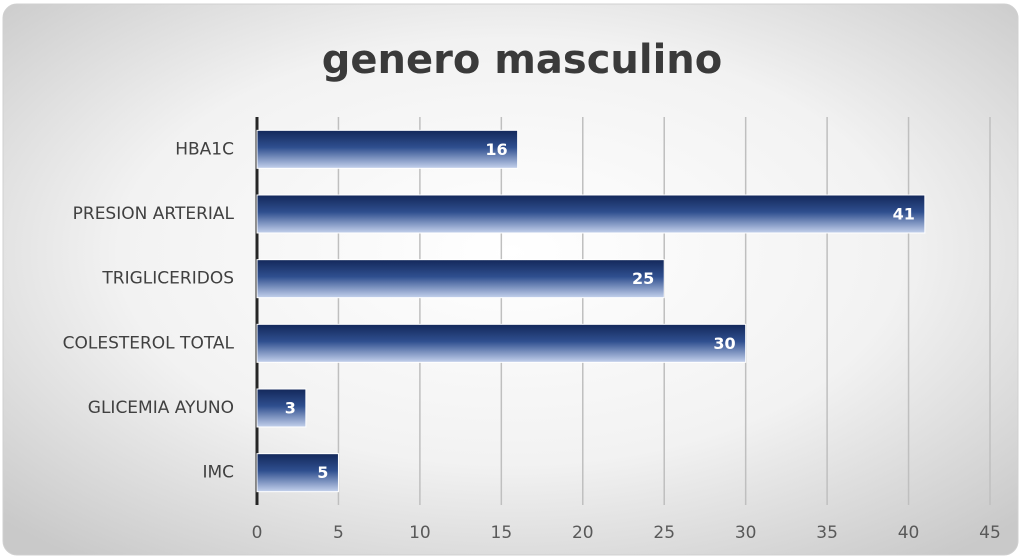  What do you see at coordinates (664, 533) in the screenshot?
I see `x-tick-label: 25` at bounding box center [664, 533].